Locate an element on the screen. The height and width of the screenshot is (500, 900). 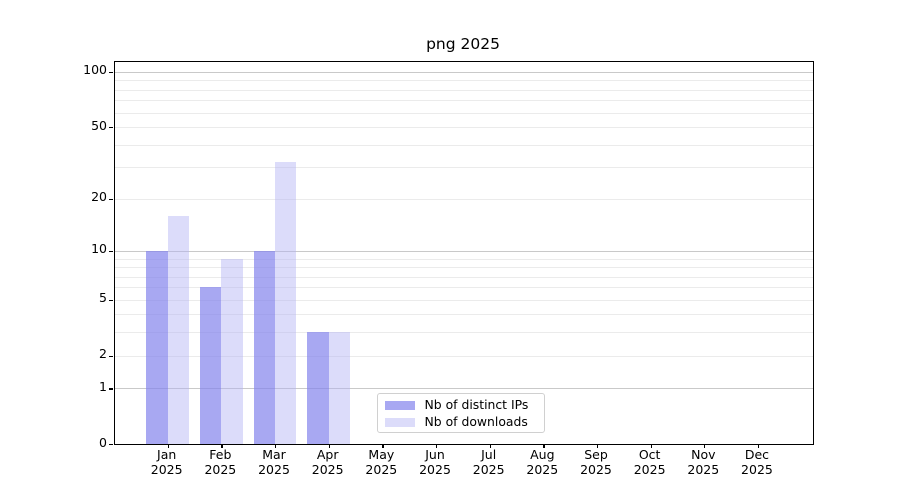
legend: Nb of distinct IPs Nb of downloads is located at coordinates (460, 412).